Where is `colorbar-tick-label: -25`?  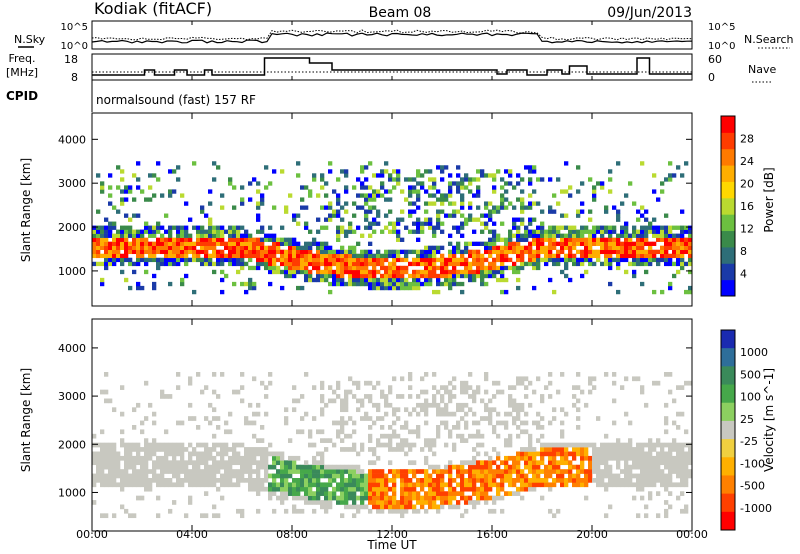
colorbar-tick-label: -25 is located at coordinates (749, 441).